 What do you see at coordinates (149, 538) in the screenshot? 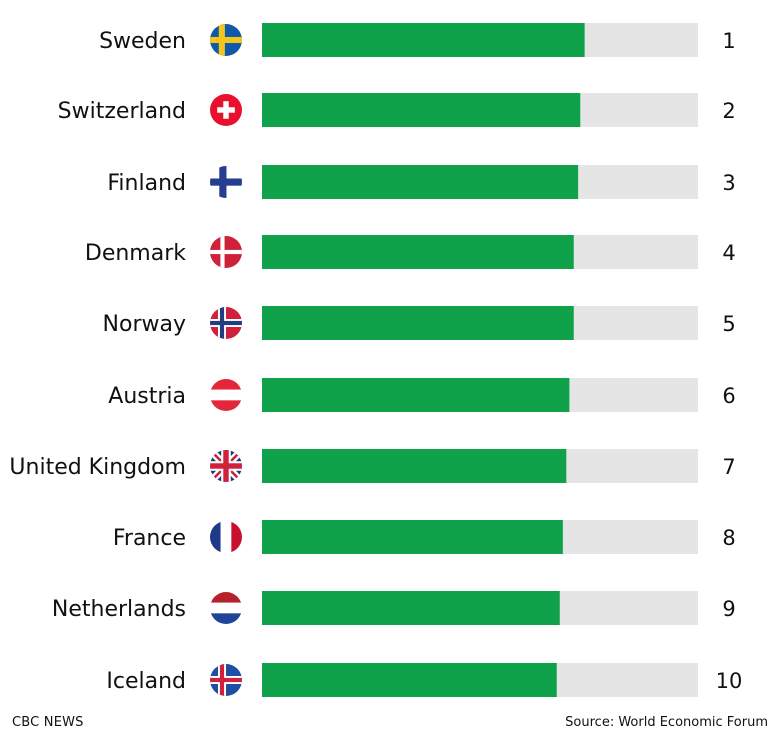
I see `category-label-france: France` at bounding box center [149, 538].